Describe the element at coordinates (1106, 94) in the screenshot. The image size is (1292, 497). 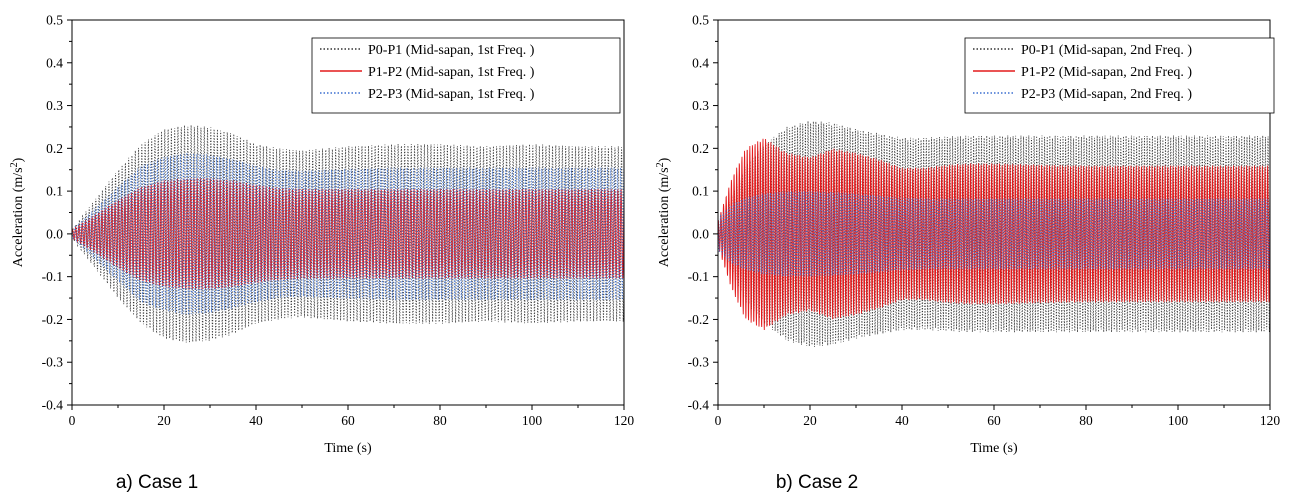
I see `legend-label-p2-p3: P2-P3 (Mid-sapan, 2nd Freq. )` at that location.